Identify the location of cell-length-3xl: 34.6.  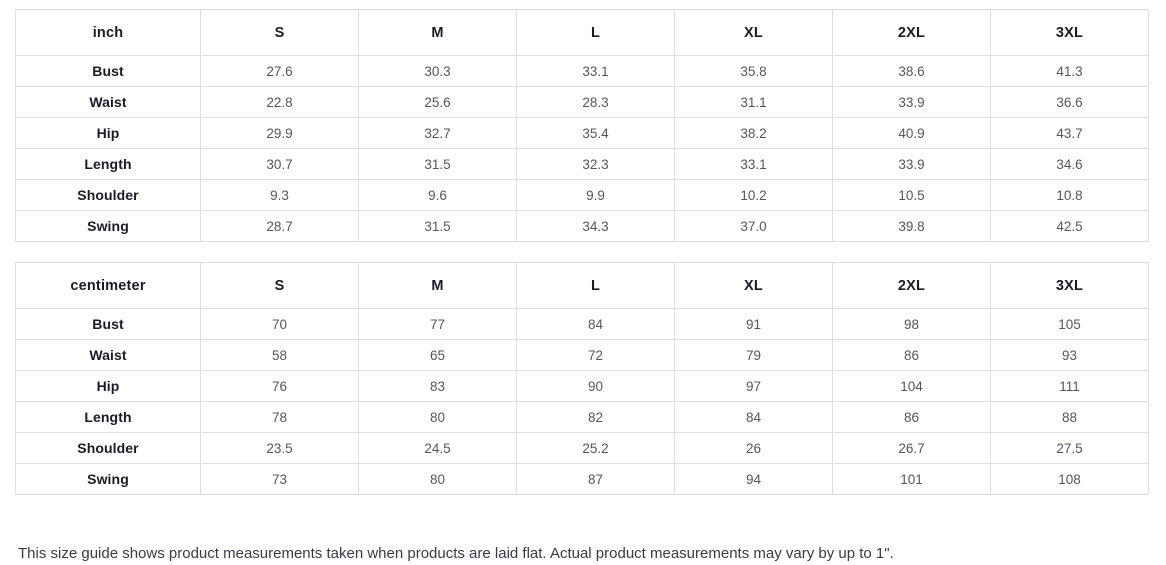
(1069, 164).